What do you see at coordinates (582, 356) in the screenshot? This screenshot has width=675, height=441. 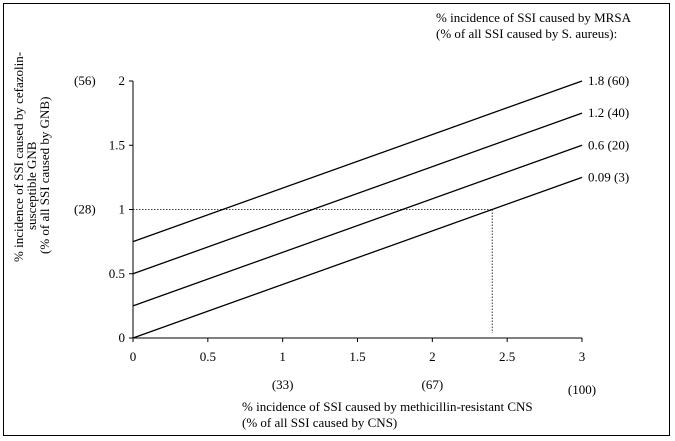 I see `x-tick-label: 3` at bounding box center [582, 356].